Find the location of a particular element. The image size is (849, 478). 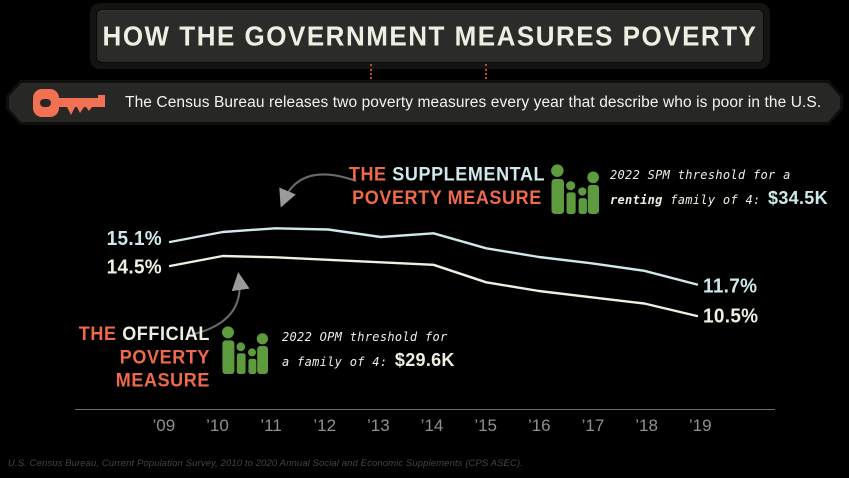

opm-start-value: 14.5% is located at coordinates (134, 267).